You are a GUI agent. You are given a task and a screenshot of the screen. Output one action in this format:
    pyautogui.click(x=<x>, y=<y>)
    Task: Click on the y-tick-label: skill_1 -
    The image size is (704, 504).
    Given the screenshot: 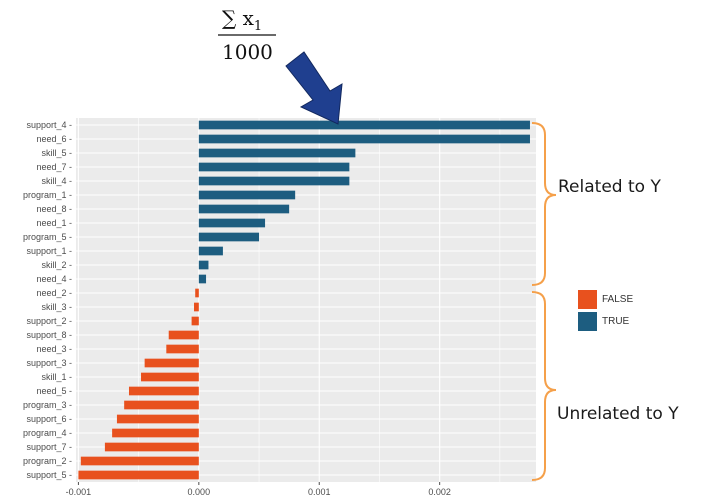 What is the action you would take?
    pyautogui.click(x=56, y=377)
    